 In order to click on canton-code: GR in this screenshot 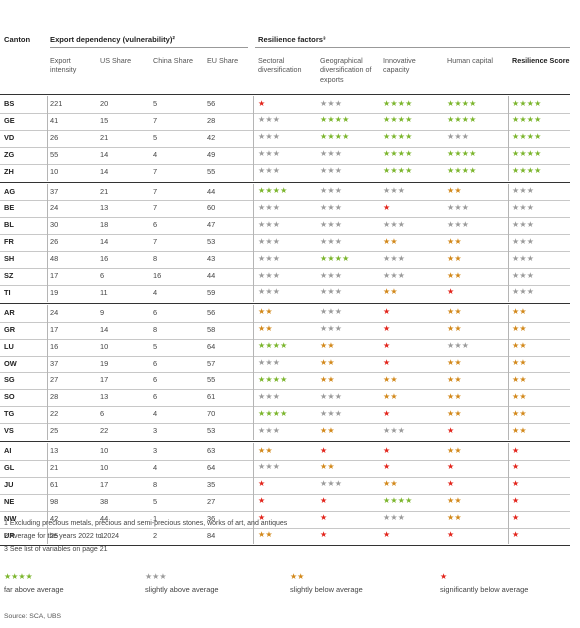, I will do `click(10, 329)`.